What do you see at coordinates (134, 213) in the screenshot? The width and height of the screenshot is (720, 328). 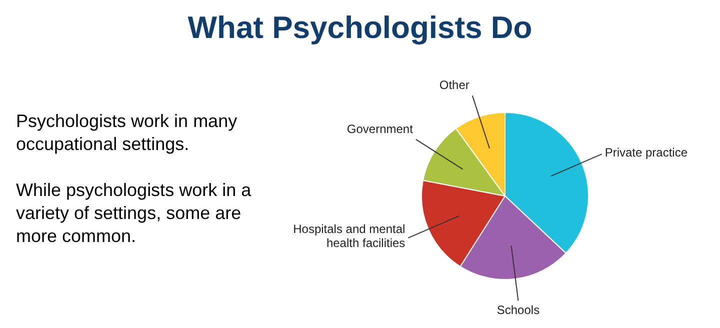 I see `text: While psychologists work in a variety of settings, some are more common.` at bounding box center [134, 213].